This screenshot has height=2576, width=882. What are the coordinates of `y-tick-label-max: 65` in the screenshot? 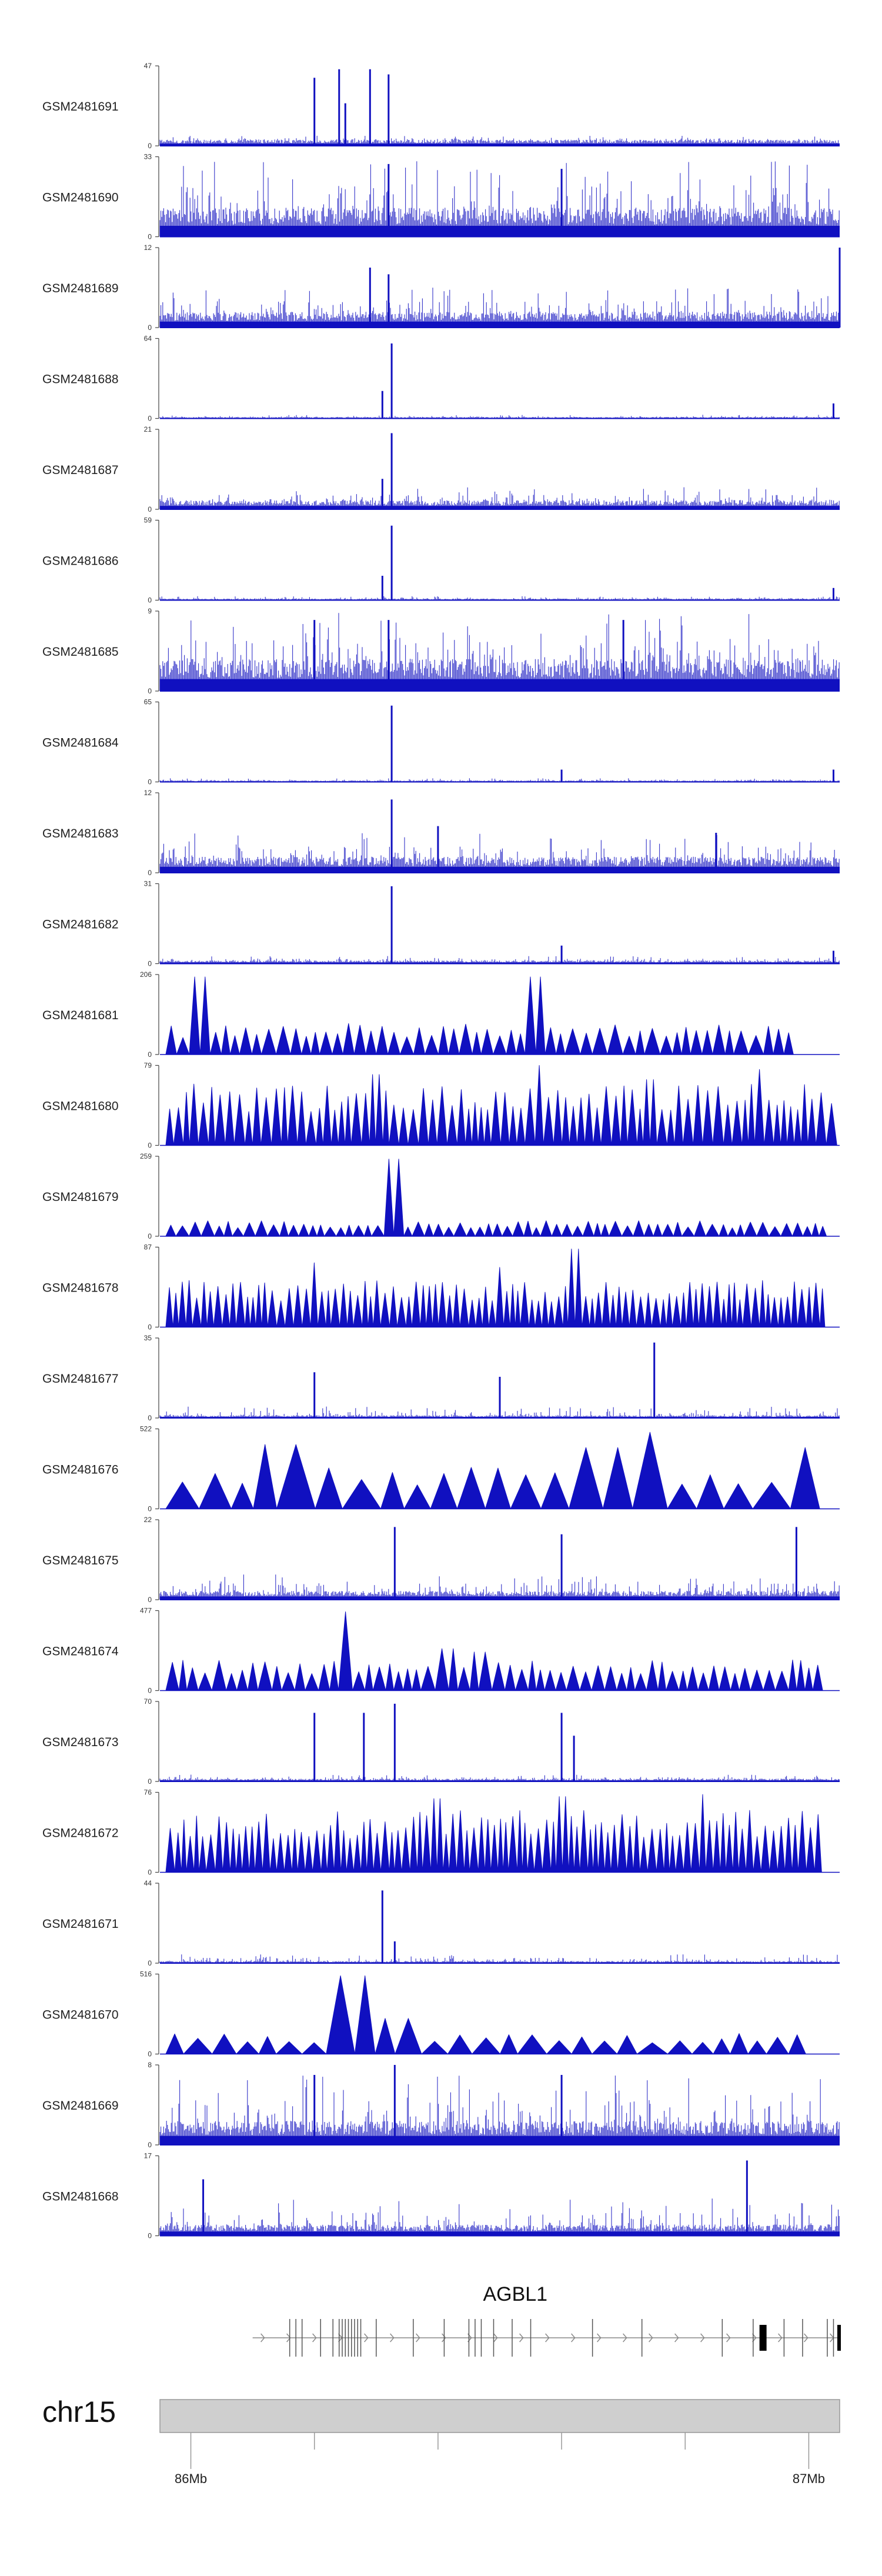 It's located at (148, 702).